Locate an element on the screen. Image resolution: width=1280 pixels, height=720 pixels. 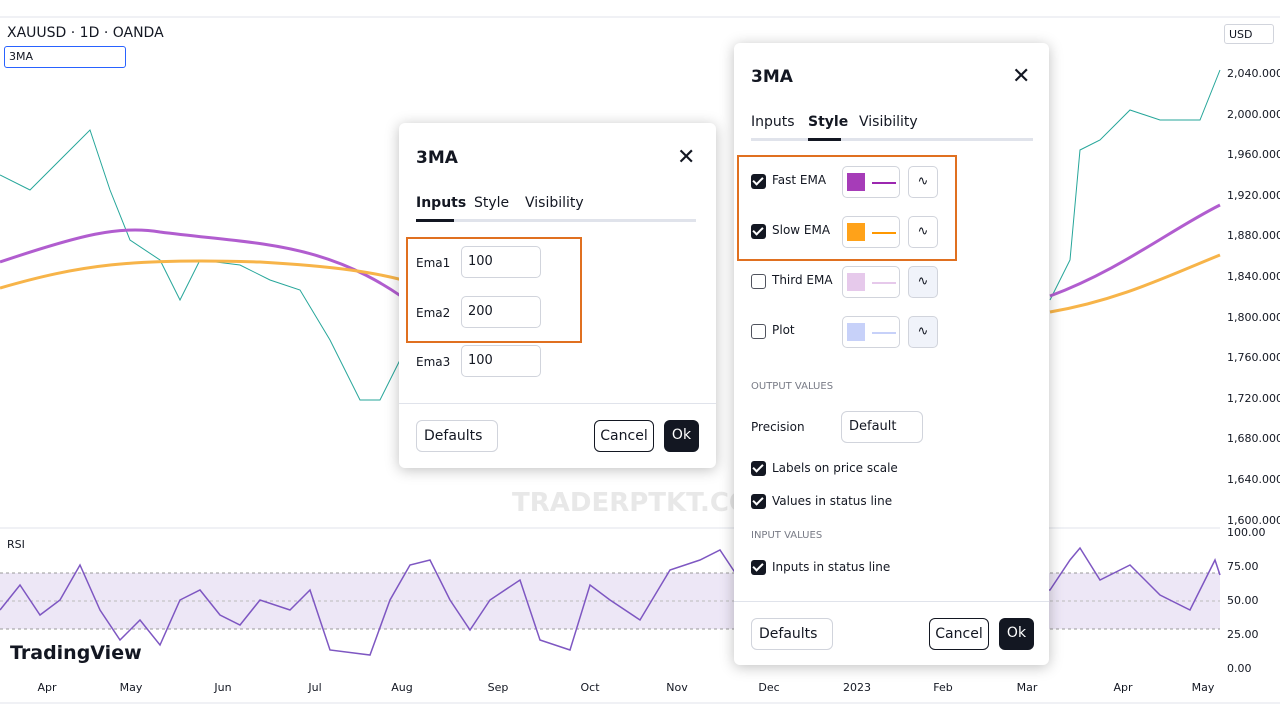
time-label: Dec is located at coordinates (769, 687).